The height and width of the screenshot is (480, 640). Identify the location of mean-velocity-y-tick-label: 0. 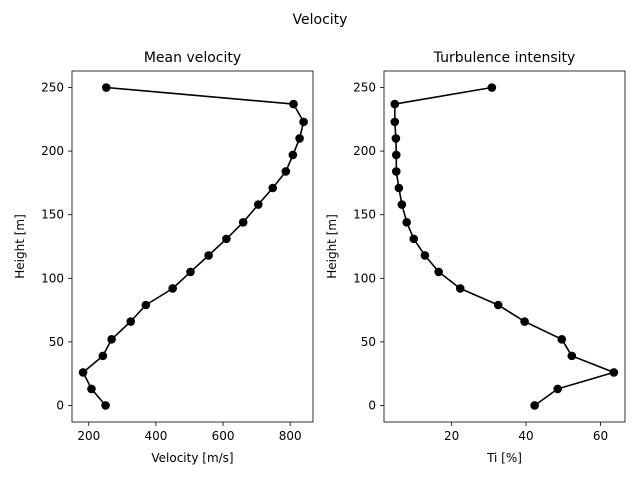
(60, 405).